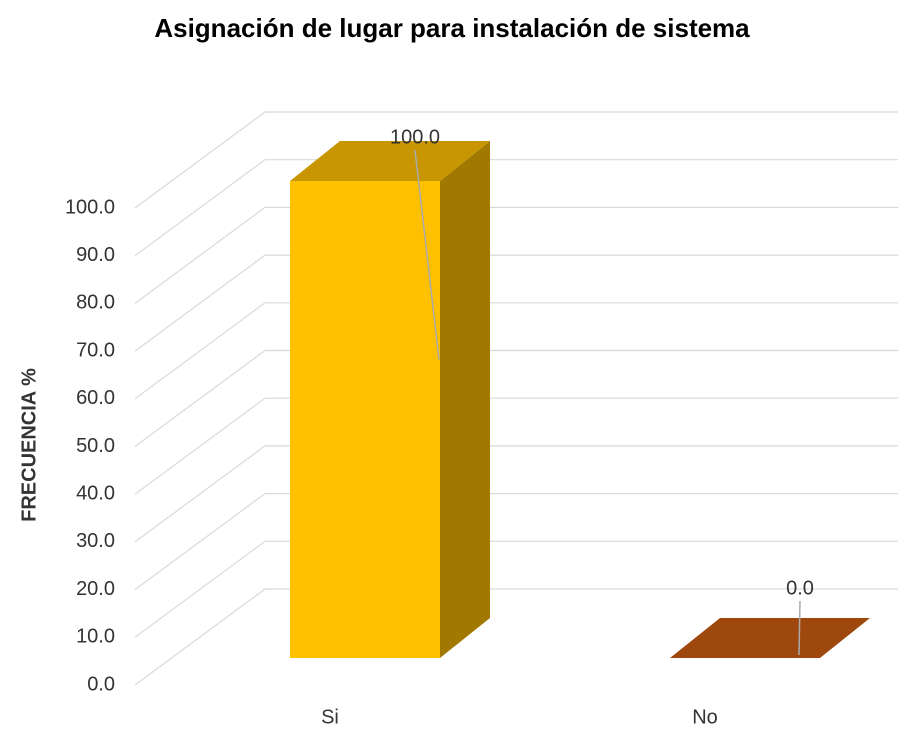  I want to click on y-axis-label: FRECUENCIA %, so click(29, 445).